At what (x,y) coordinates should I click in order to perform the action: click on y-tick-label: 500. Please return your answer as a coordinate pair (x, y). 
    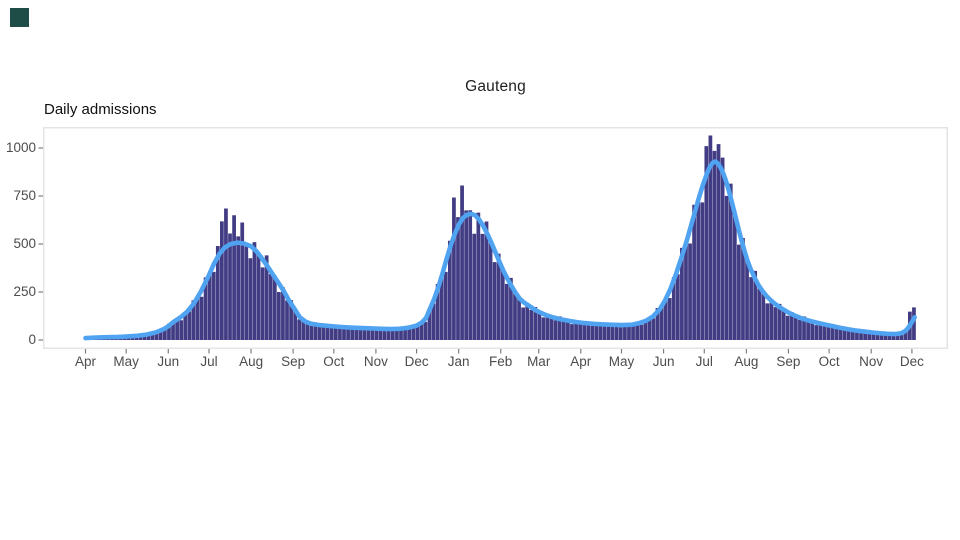
    Looking at the image, I should click on (24, 243).